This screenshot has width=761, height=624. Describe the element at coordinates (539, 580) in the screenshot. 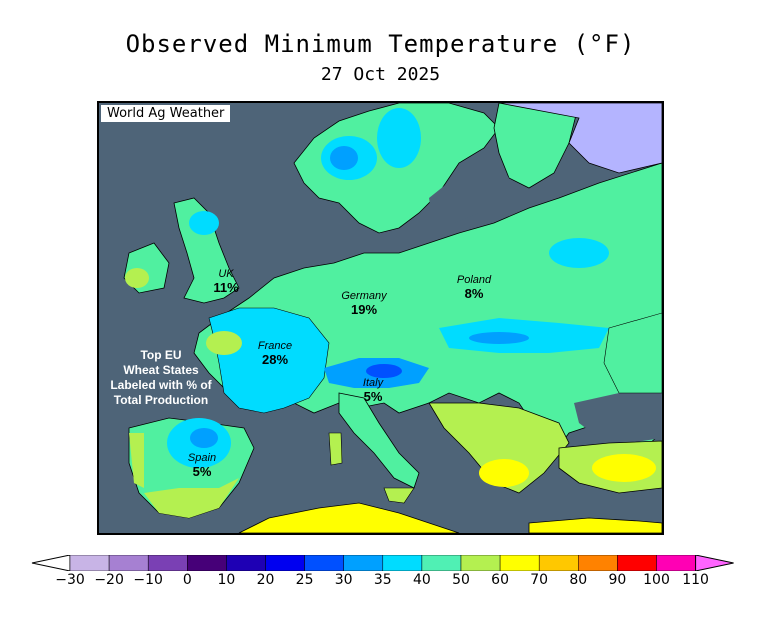

I see `legend-tick-label: 70` at that location.